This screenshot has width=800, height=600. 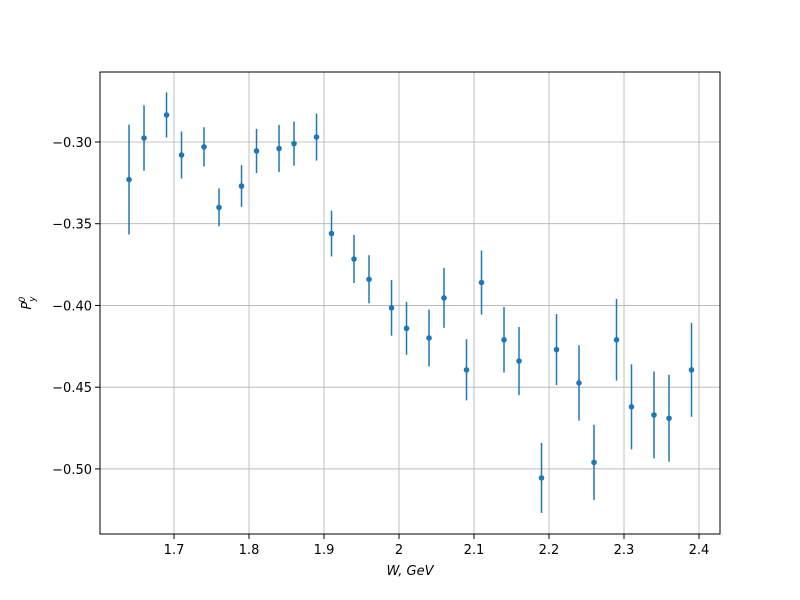 I want to click on y-tick-label: −0.45, so click(x=72, y=388).